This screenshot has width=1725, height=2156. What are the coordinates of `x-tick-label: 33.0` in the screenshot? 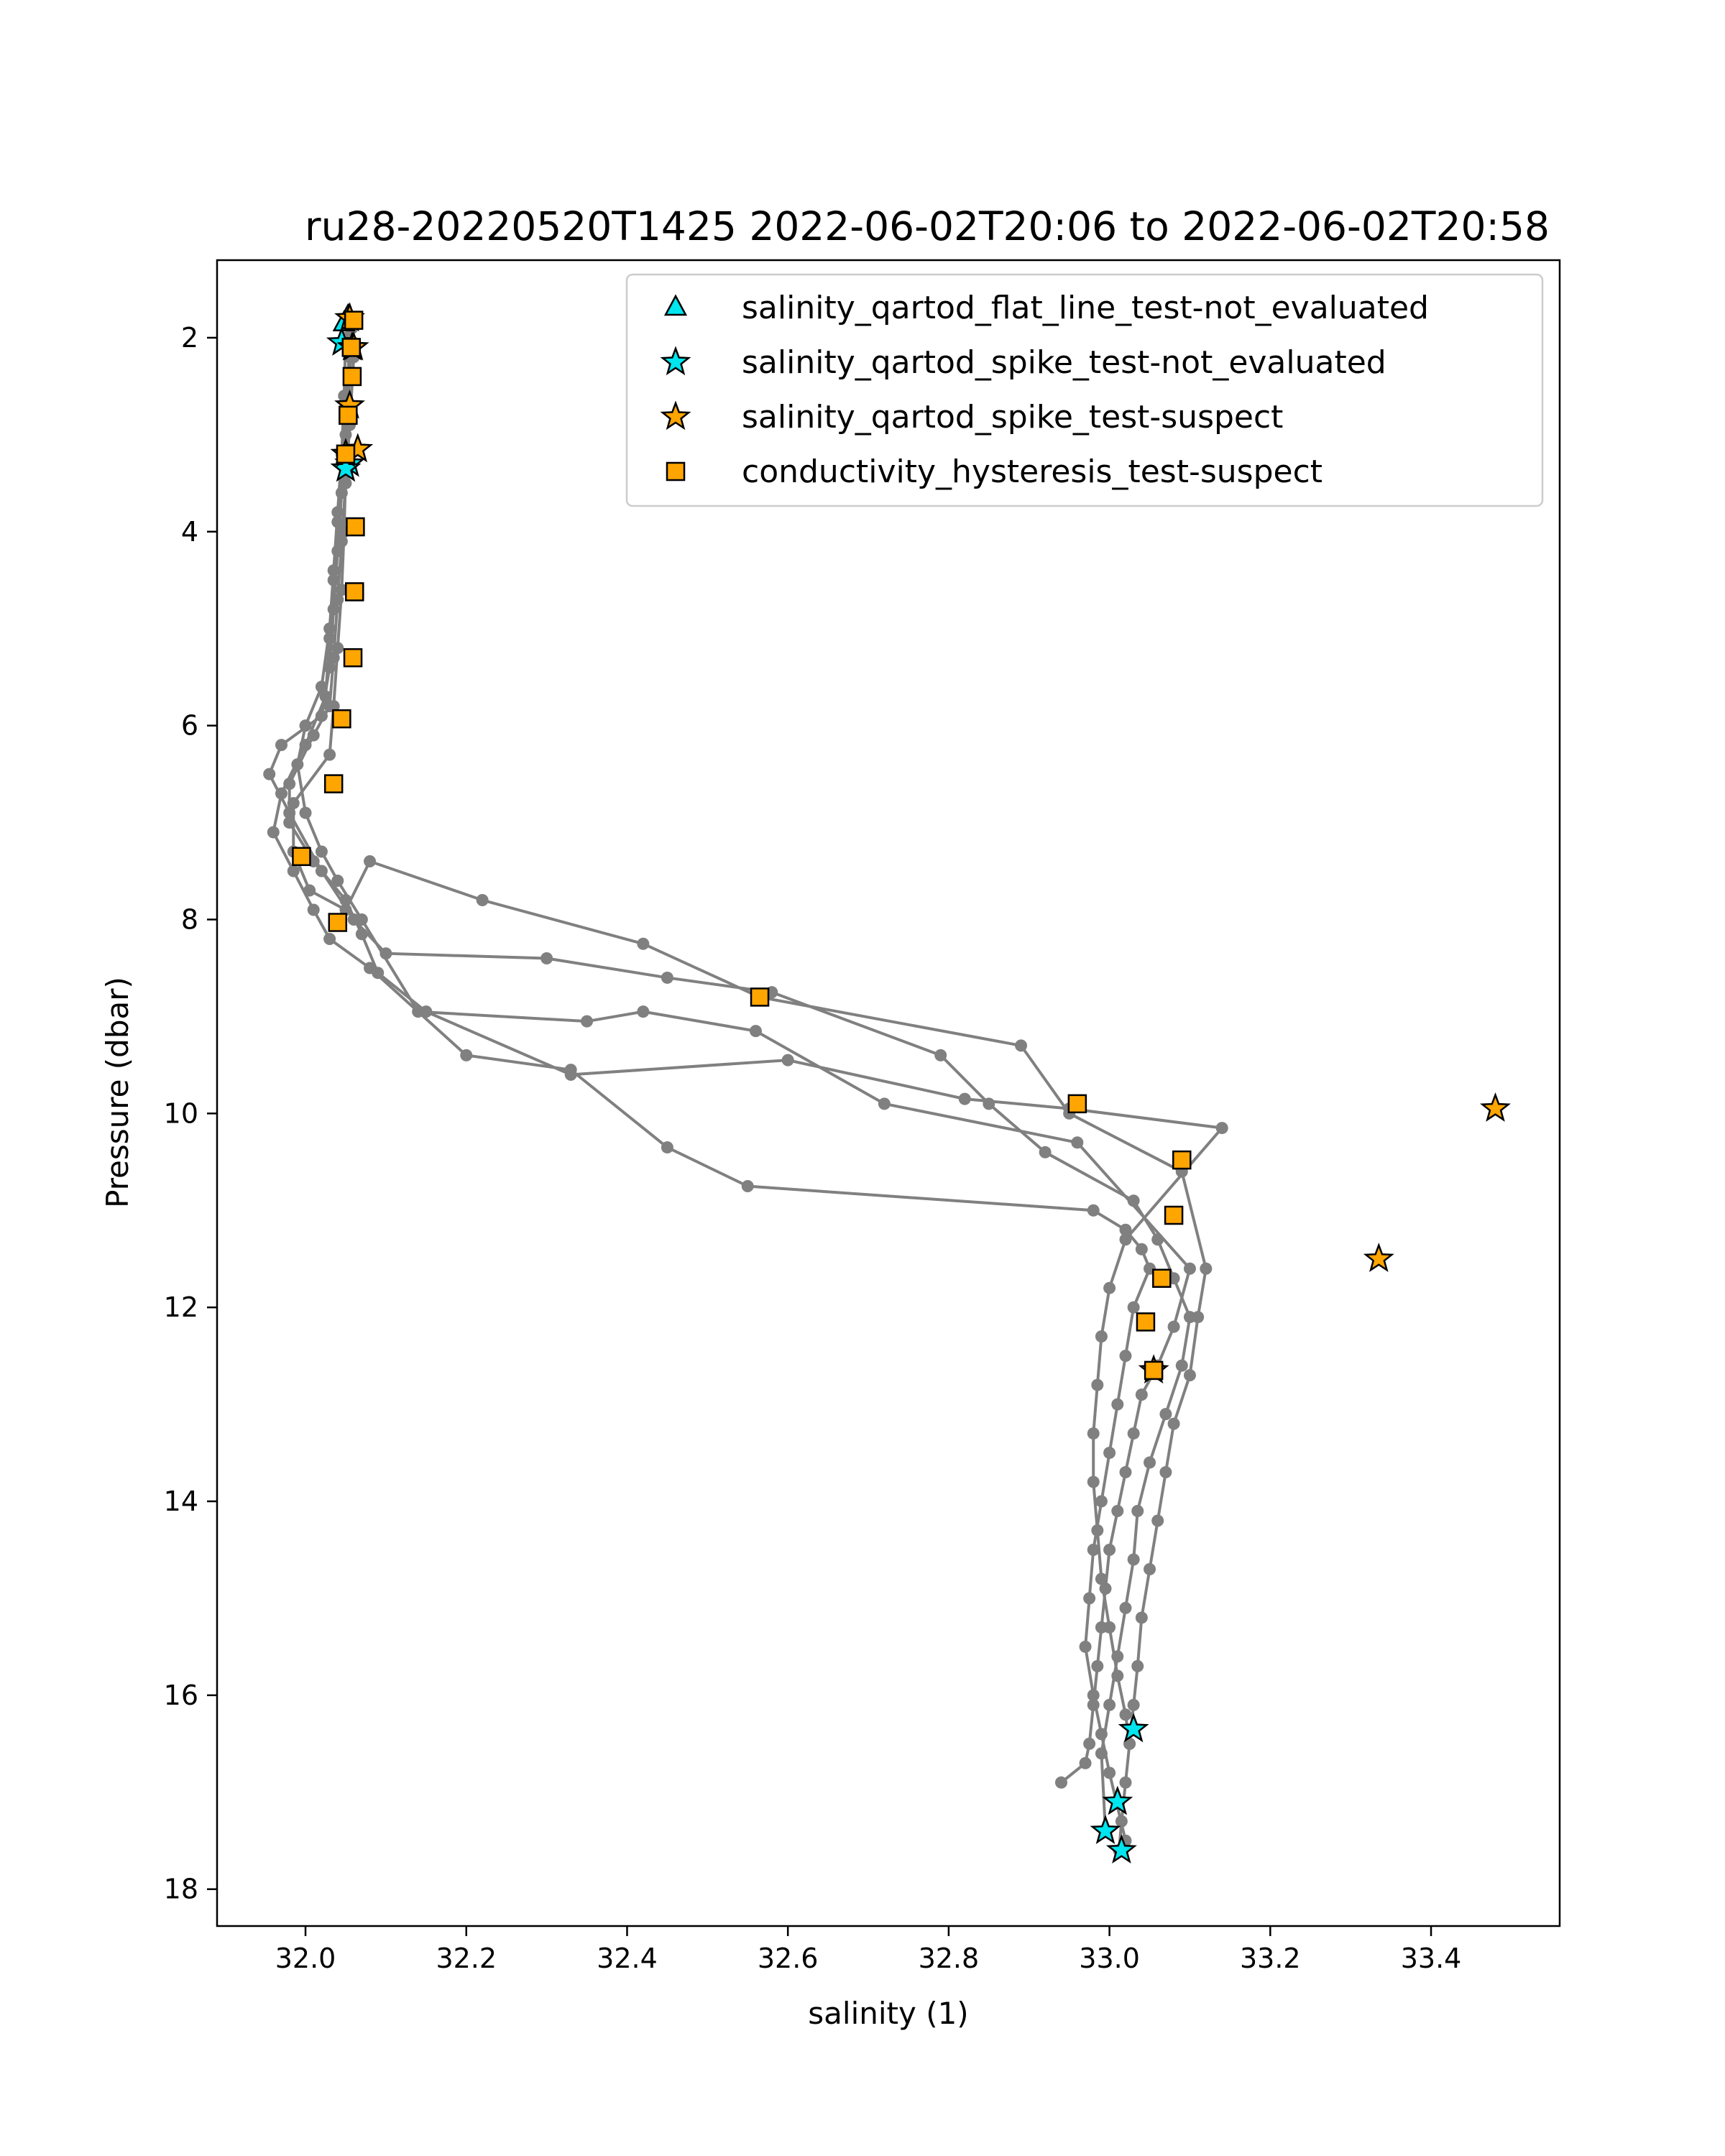 It's located at (1109, 1958).